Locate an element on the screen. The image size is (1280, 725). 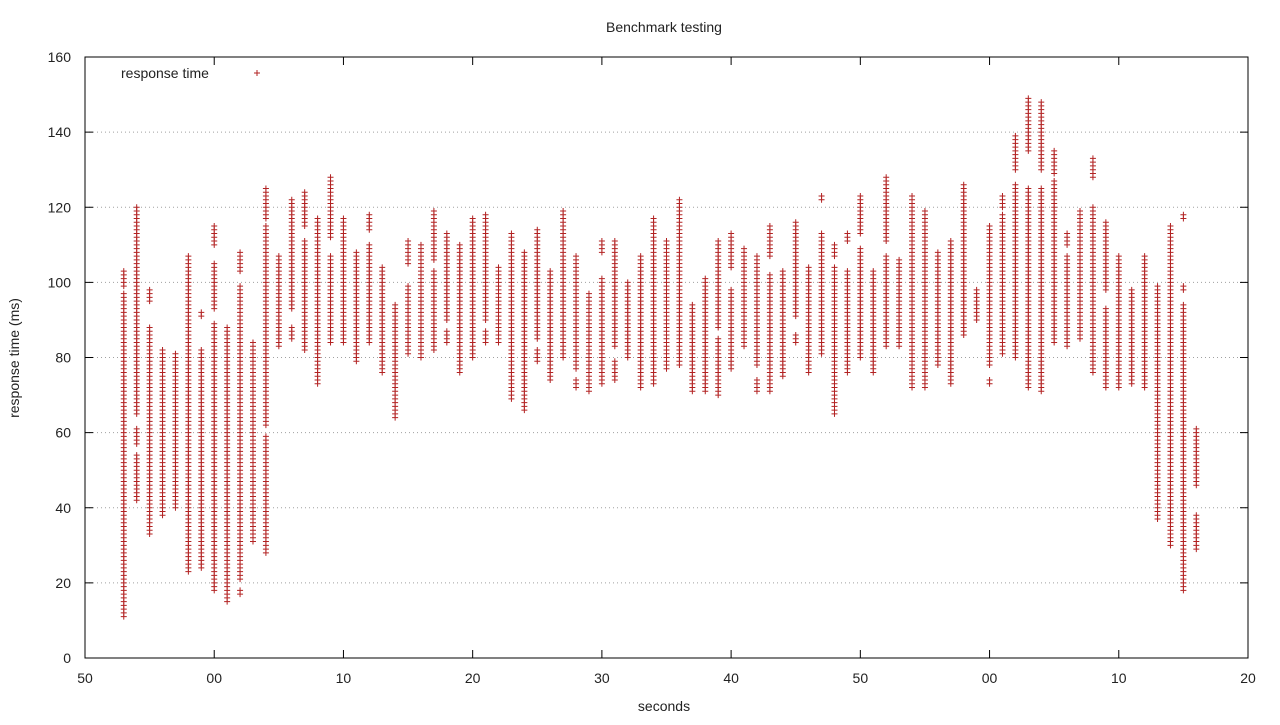
x-axis-label: seconds is located at coordinates (664, 706).